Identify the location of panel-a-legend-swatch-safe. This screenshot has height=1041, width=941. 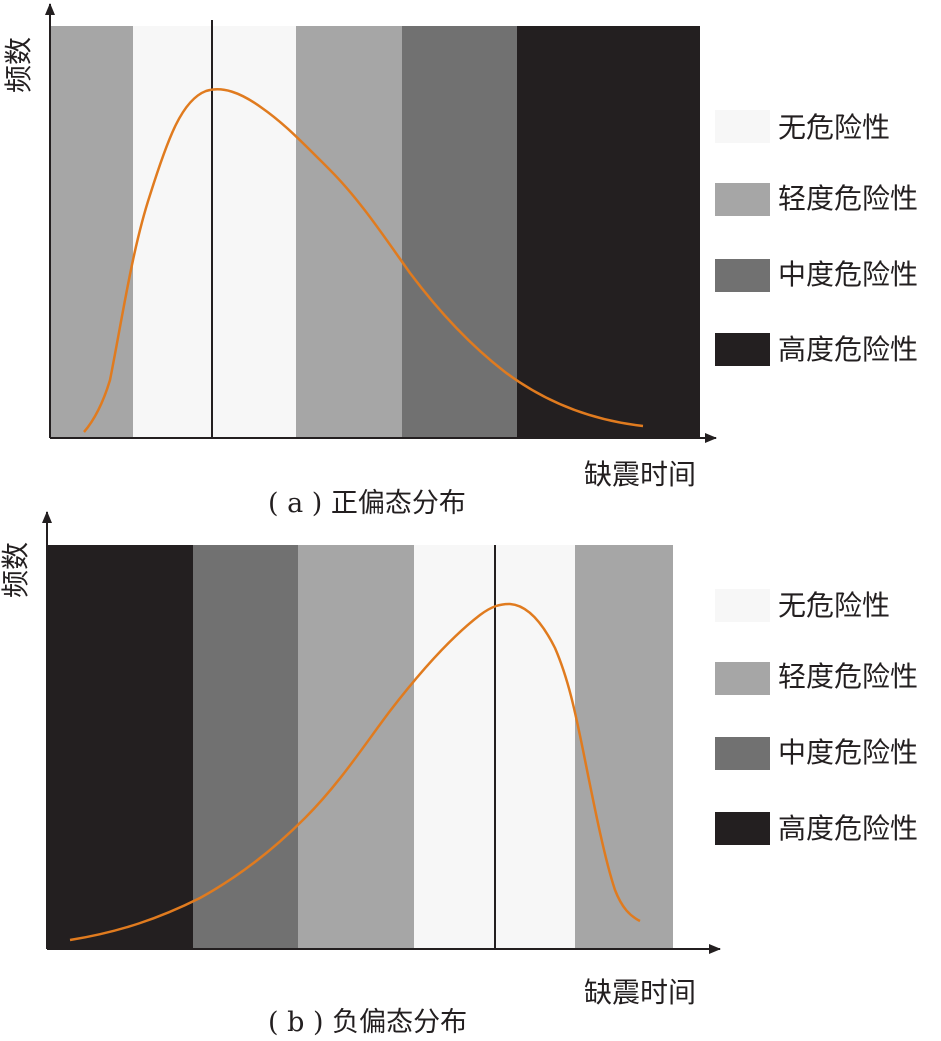
(742, 126).